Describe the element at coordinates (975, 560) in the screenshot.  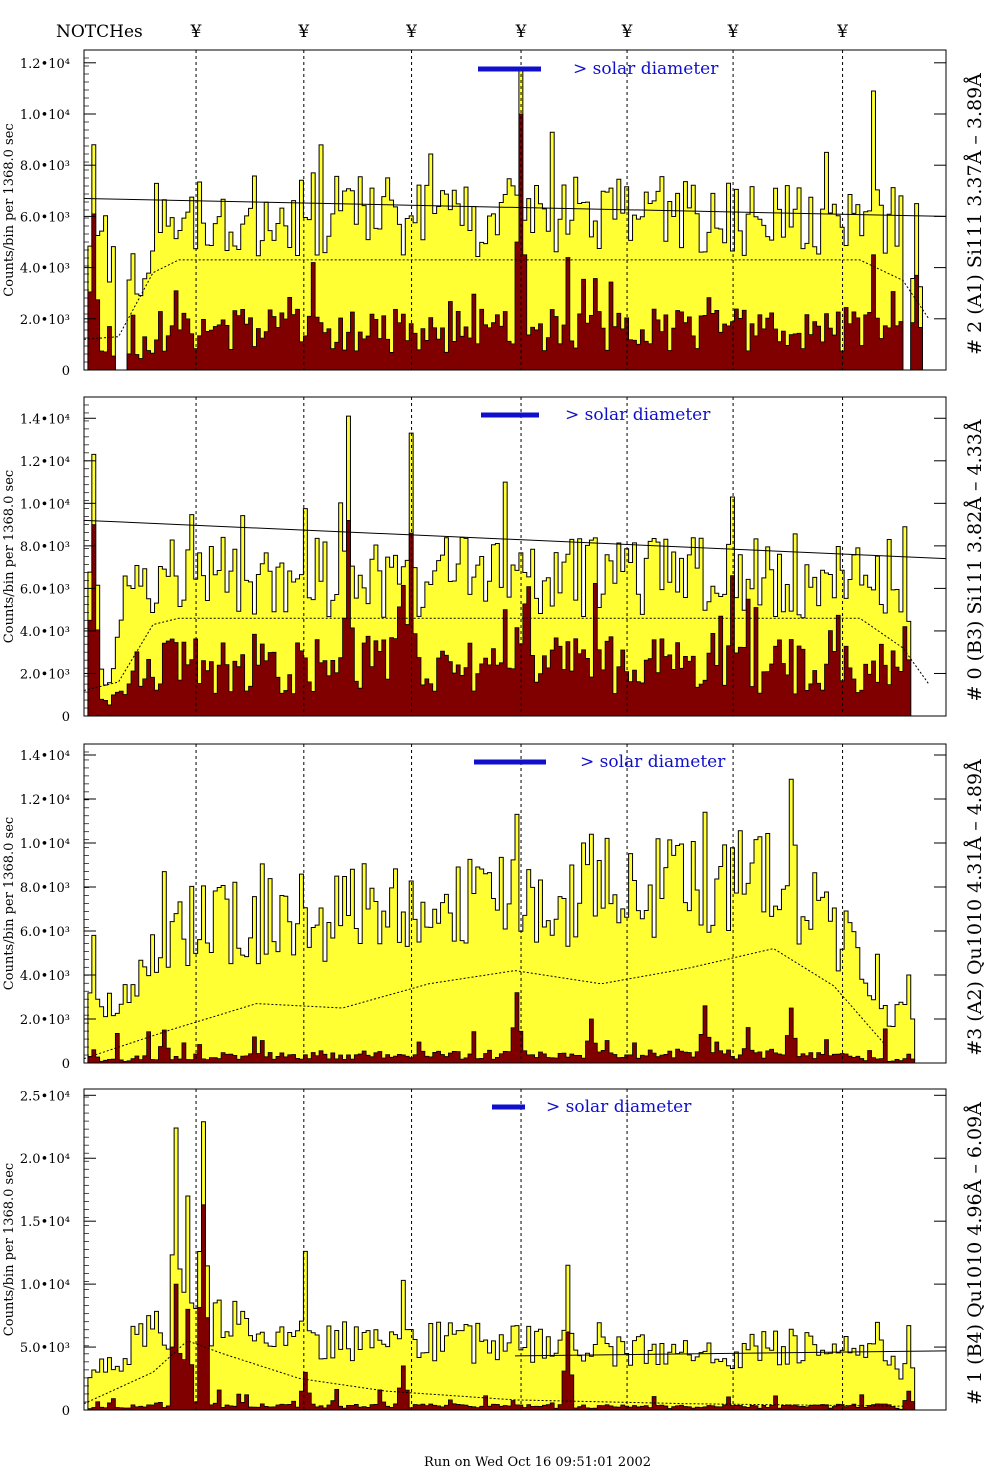
I see `panel-detector-label: # 0 (B3) Si111 3.82Å – 4.33Å` at that location.